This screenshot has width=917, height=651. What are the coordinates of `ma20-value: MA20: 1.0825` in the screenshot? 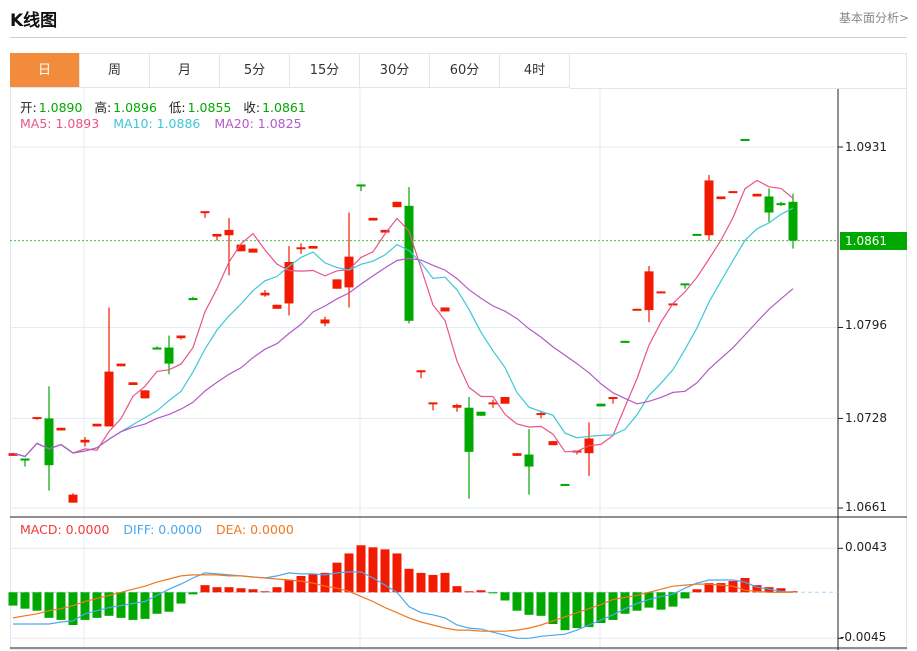 It's located at (258, 123).